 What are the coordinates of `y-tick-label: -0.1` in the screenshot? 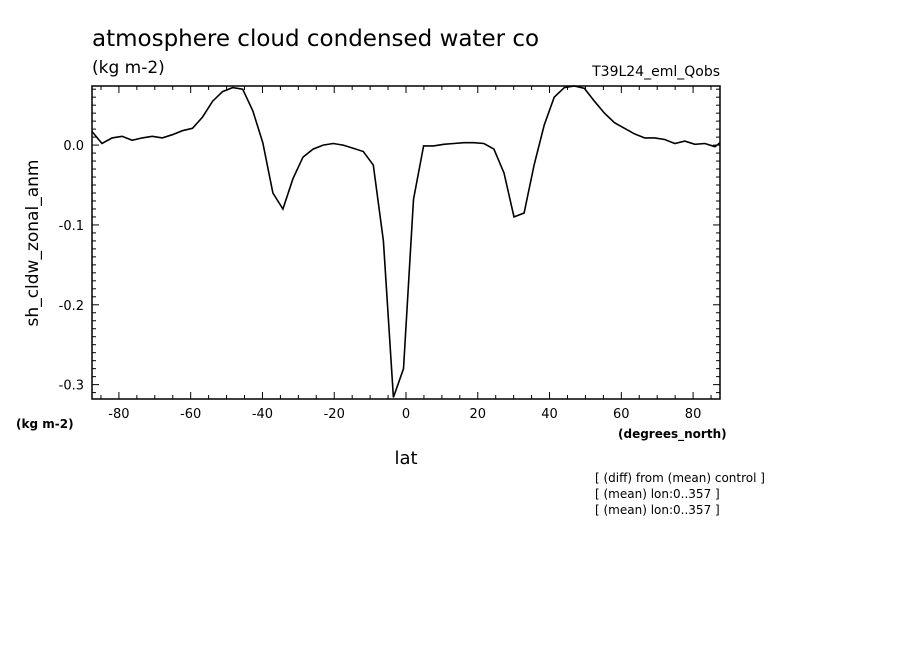 It's located at (71, 226).